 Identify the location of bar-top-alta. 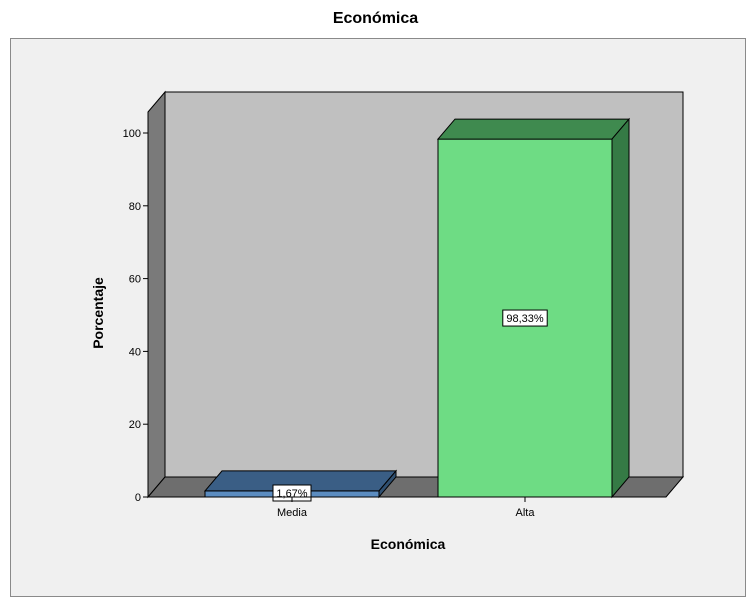
(533, 129).